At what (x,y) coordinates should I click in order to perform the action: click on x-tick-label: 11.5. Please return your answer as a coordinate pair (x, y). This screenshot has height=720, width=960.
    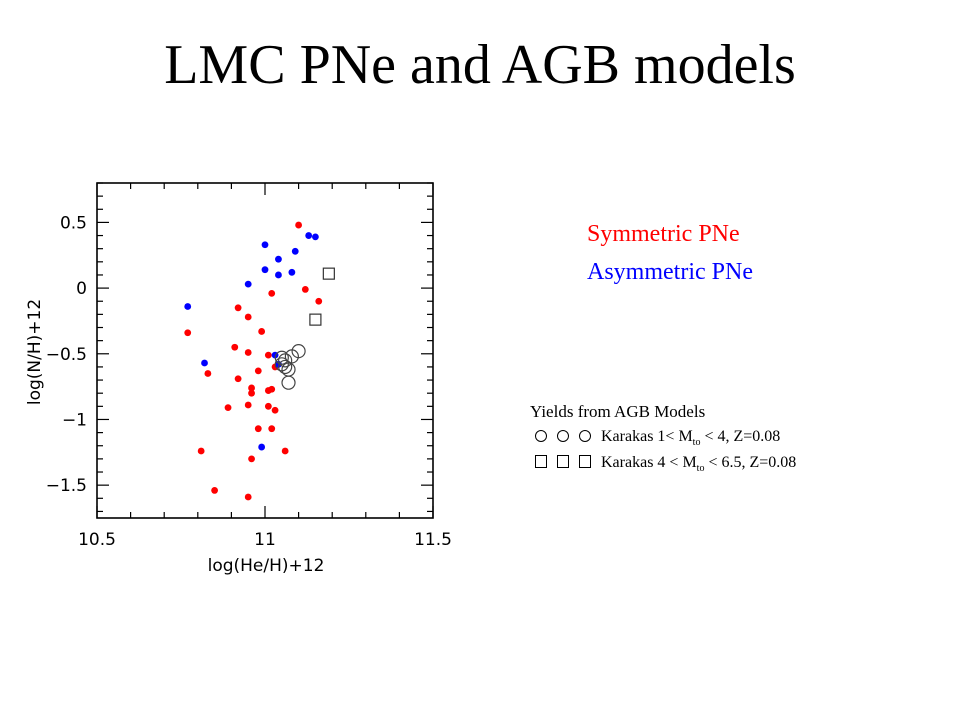
    Looking at the image, I should click on (433, 540).